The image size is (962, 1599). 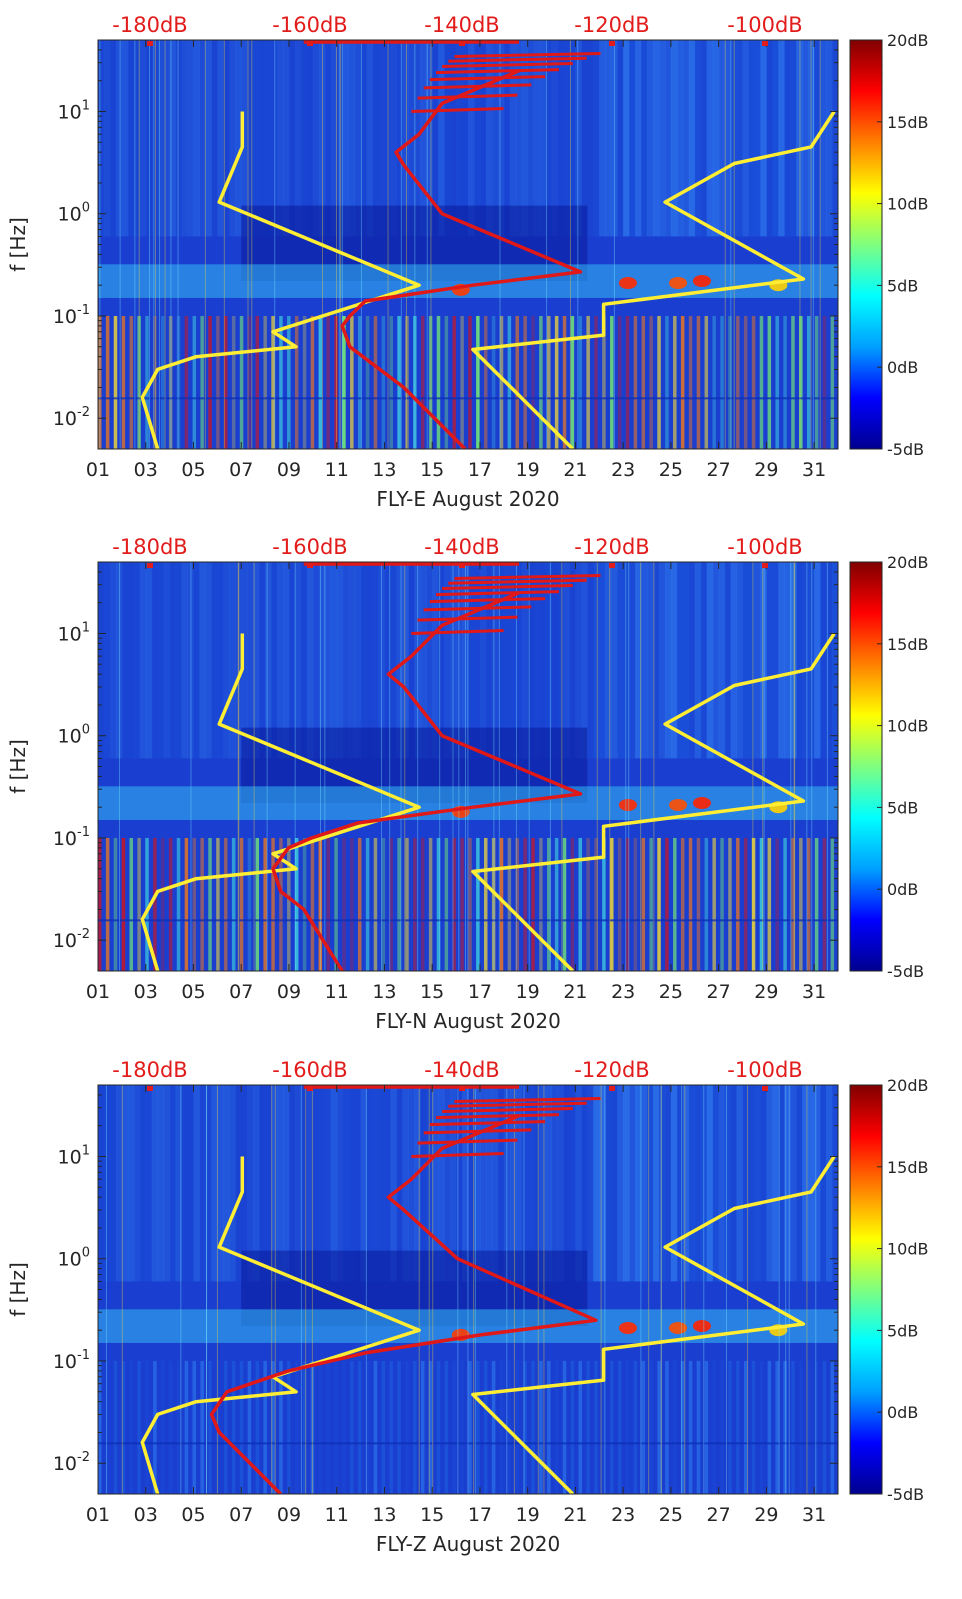 What do you see at coordinates (83, 832) in the screenshot?
I see `y-tick-exponent: -1` at bounding box center [83, 832].